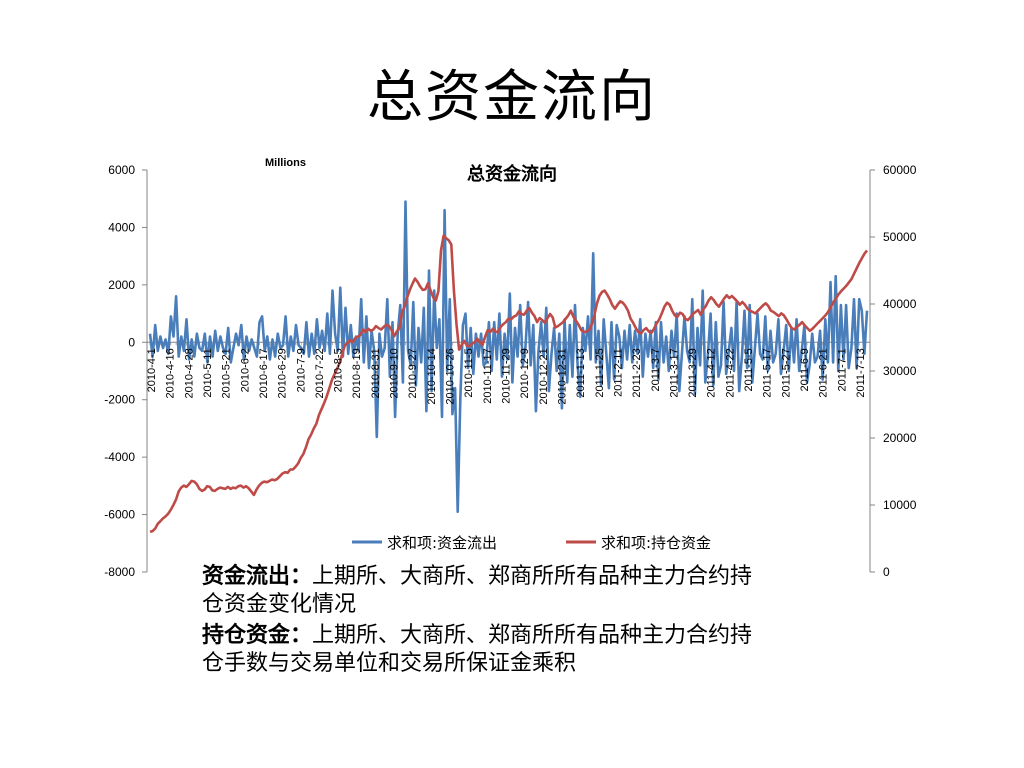 This screenshot has height=768, width=1024. Describe the element at coordinates (842, 369) in the screenshot. I see `x-tick-label: 2011-7-1` at that location.